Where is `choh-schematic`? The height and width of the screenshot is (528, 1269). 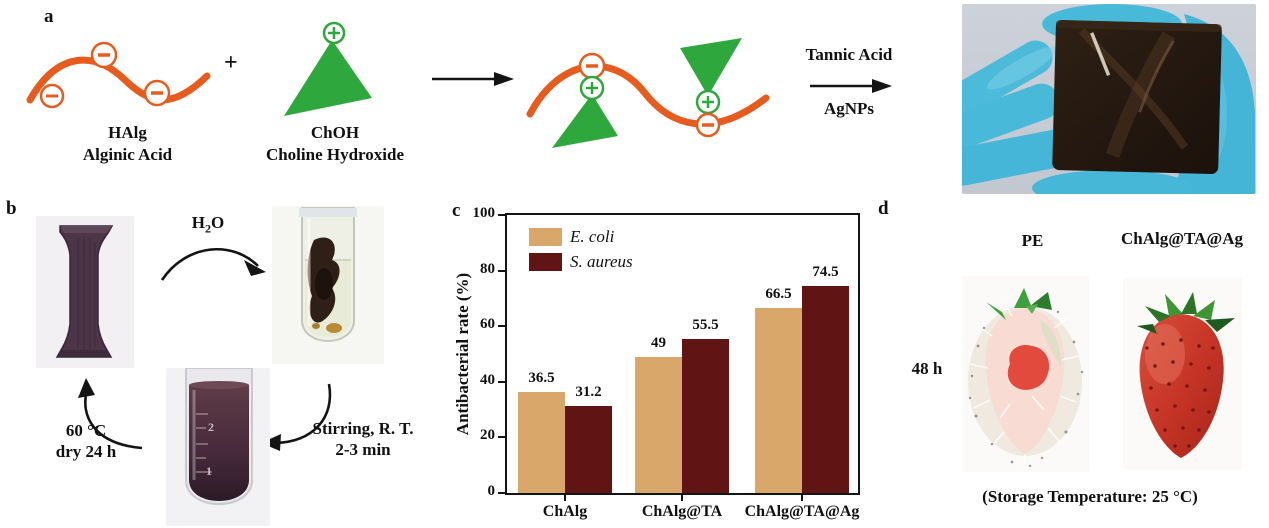 choh-schematic is located at coordinates (328, 68).